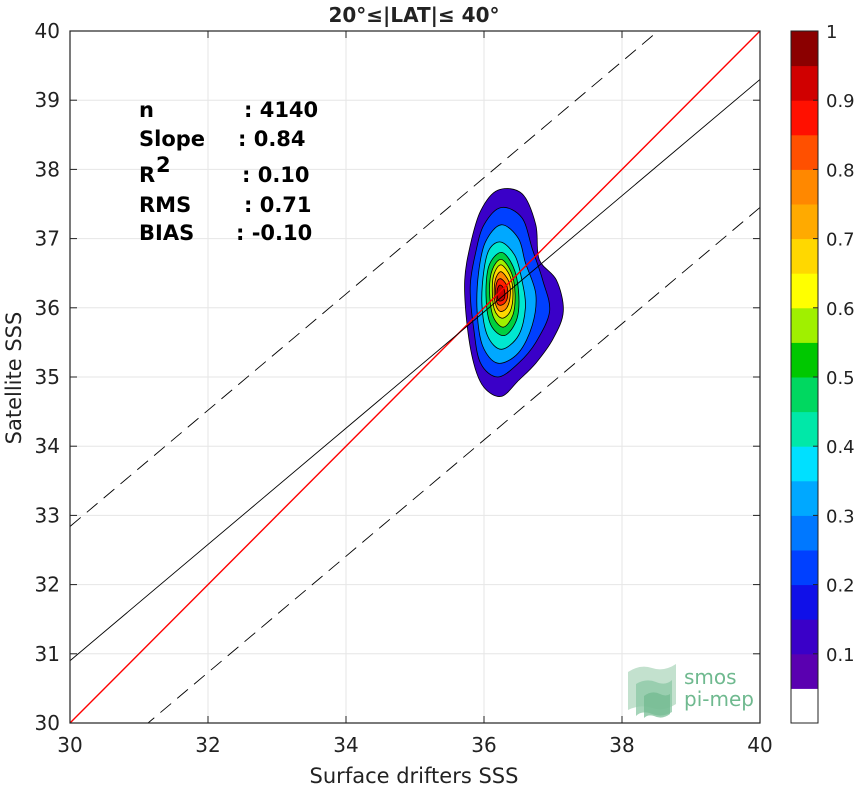  Describe the element at coordinates (47, 515) in the screenshot. I see `y-tick-label: 33` at that location.